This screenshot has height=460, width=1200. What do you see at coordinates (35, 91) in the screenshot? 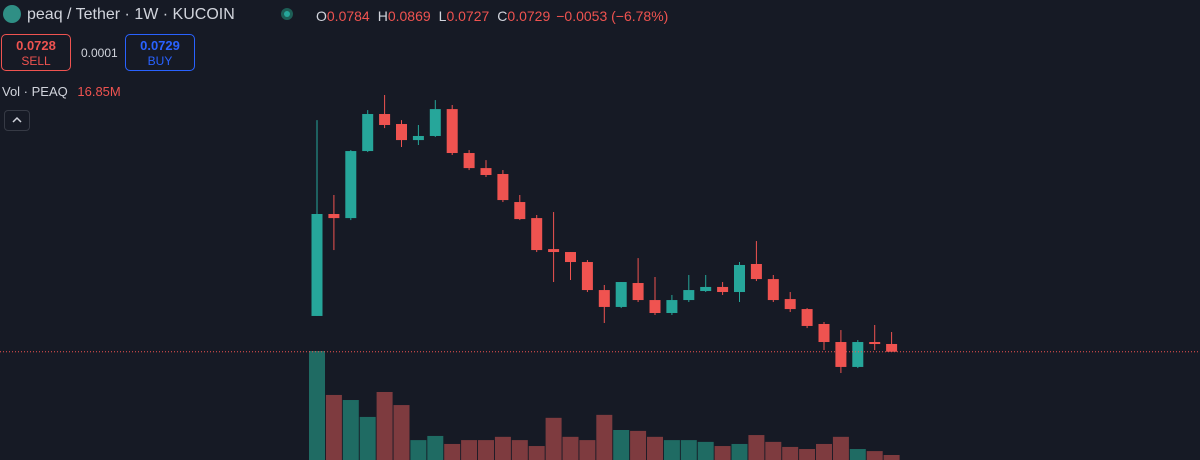
I see `volume-name: Vol · PEAQ` at bounding box center [35, 91].